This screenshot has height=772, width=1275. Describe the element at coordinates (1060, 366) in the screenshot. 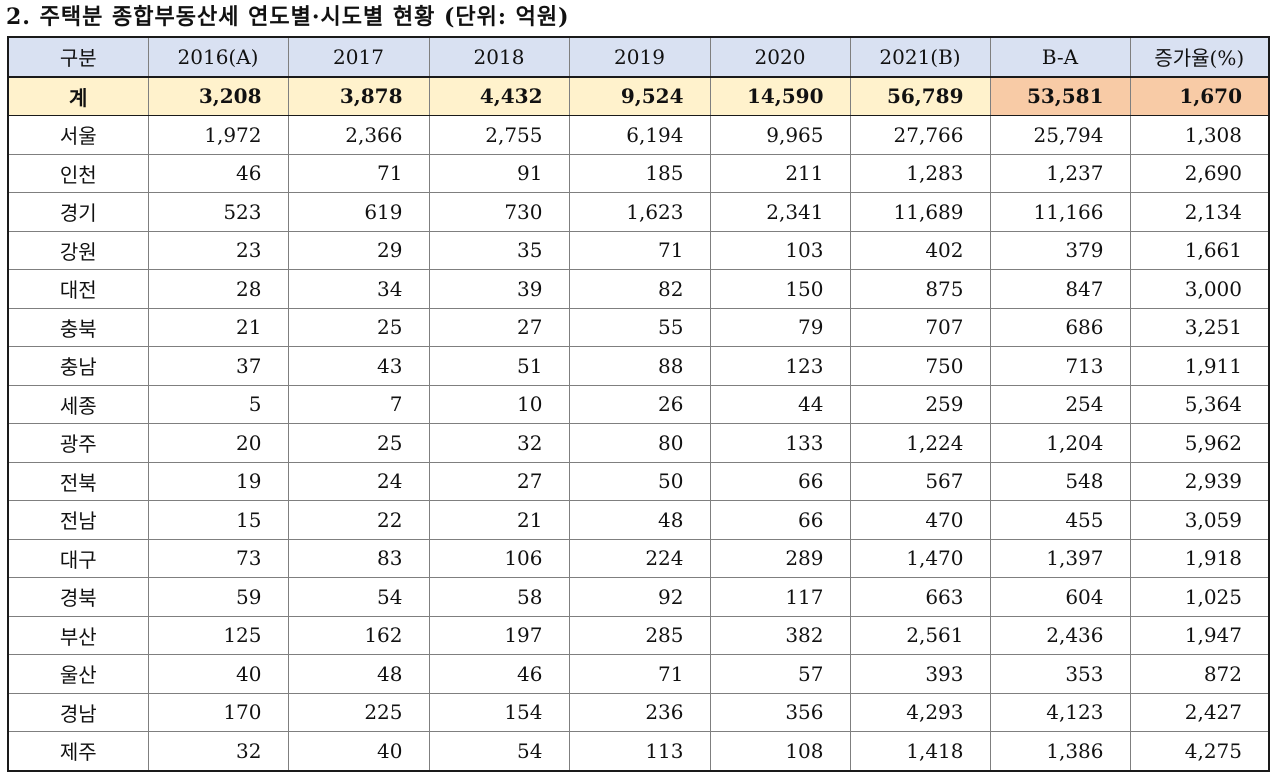

I see `table-cell: 713` at that location.